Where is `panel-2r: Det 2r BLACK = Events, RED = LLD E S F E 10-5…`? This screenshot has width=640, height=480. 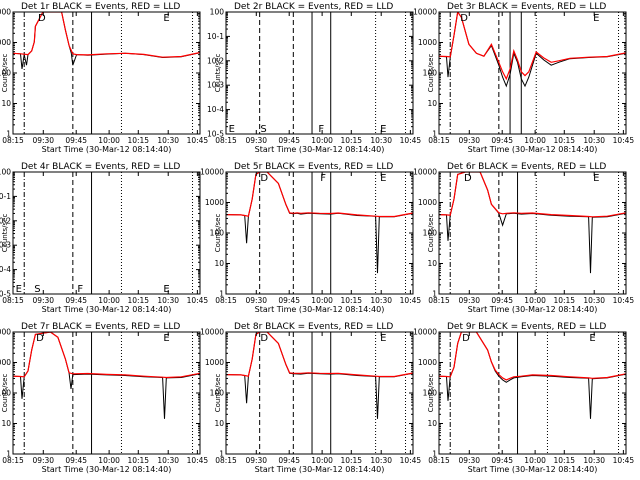
panel-2r: Det 2r BLACK = Events, RED = LLD E S F E 10-5… is located at coordinates (314, 78).